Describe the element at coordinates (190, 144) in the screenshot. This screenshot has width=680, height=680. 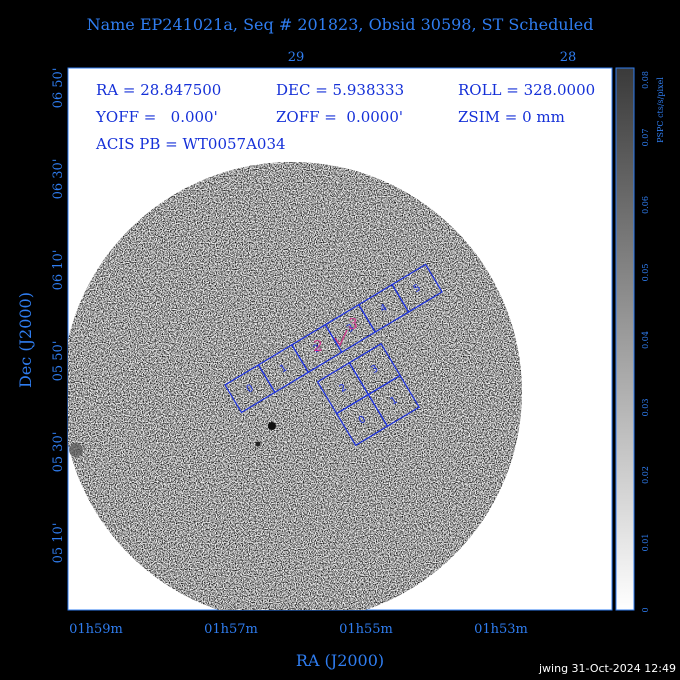
I see `info-acis: ACIS PB = WT0057A034` at that location.